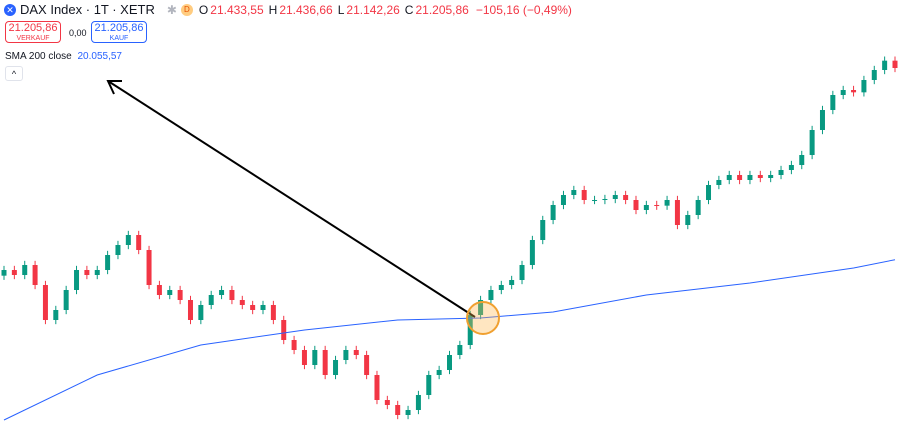 Image resolution: width=900 pixels, height=439 pixels. What do you see at coordinates (87, 9) in the screenshot?
I see `symbol: DAX Index · 1T · XETR` at bounding box center [87, 9].